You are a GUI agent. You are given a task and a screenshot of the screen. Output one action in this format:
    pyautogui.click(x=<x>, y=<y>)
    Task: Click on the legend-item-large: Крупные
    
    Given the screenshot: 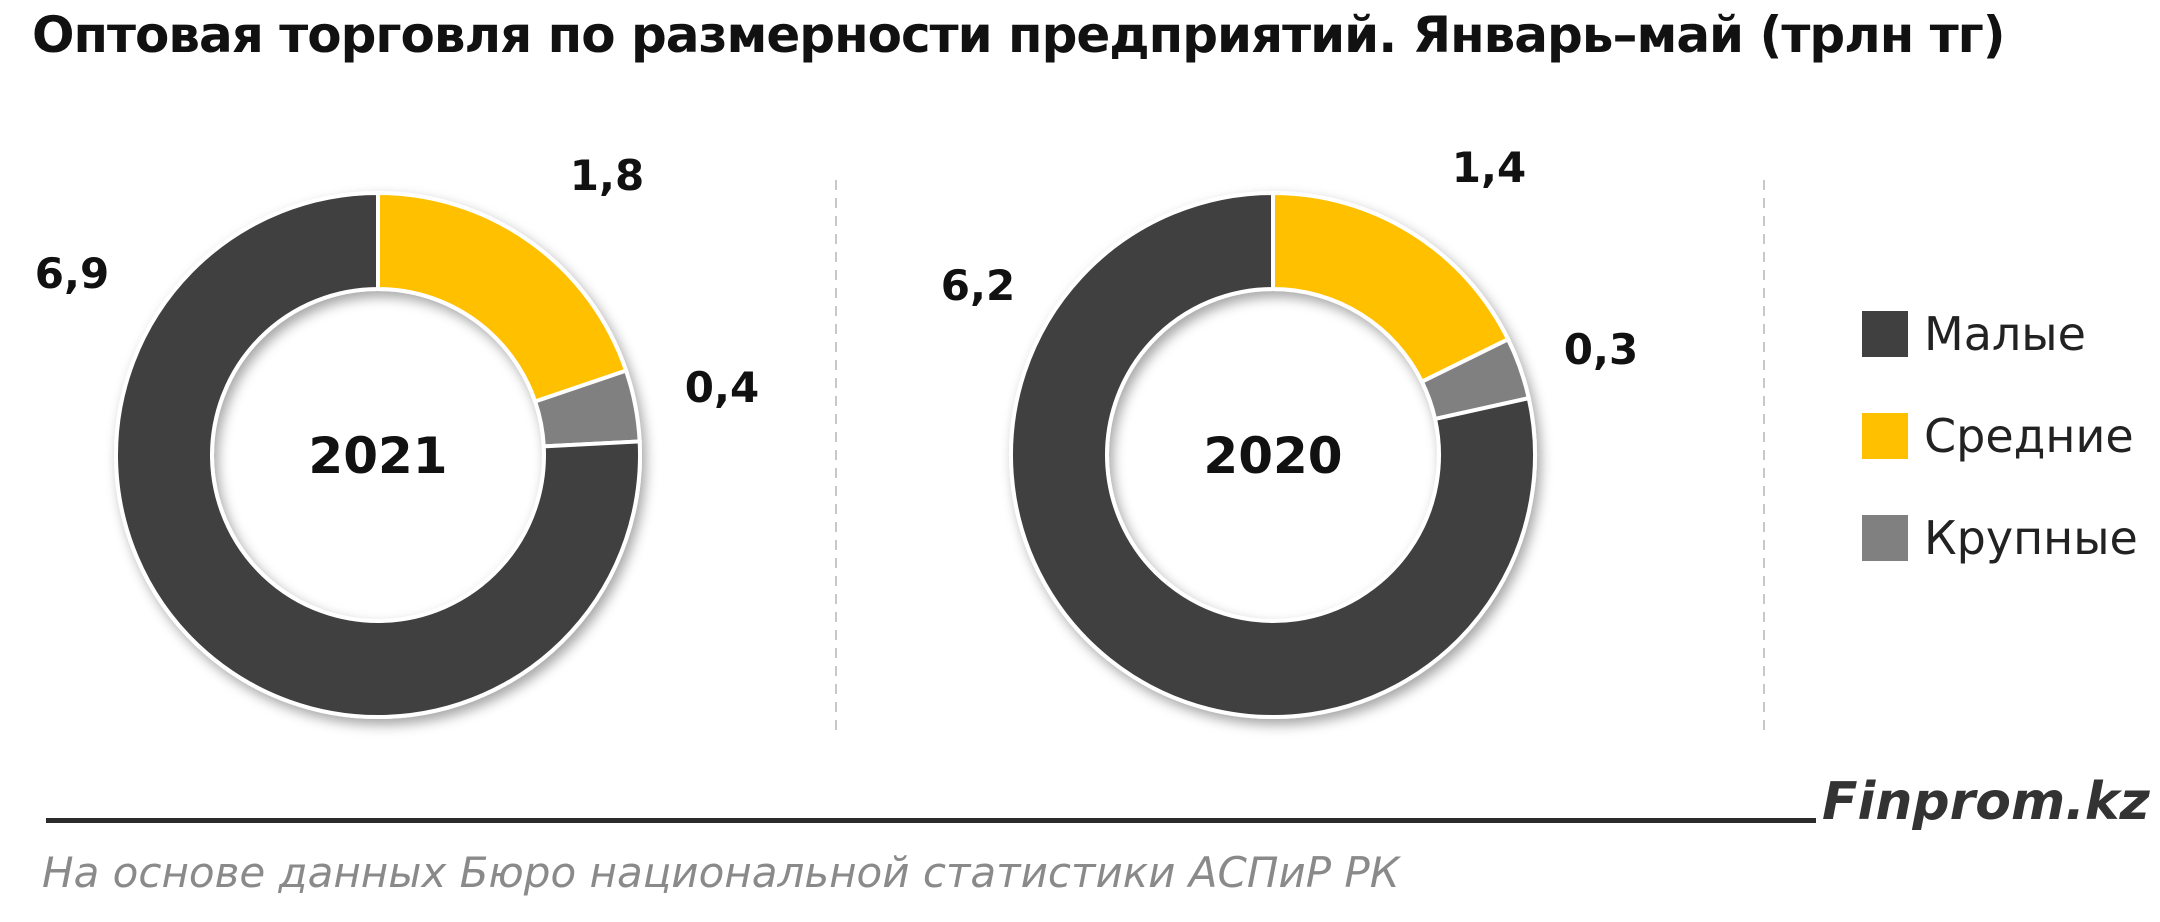 What is the action you would take?
    pyautogui.click(x=2007, y=539)
    